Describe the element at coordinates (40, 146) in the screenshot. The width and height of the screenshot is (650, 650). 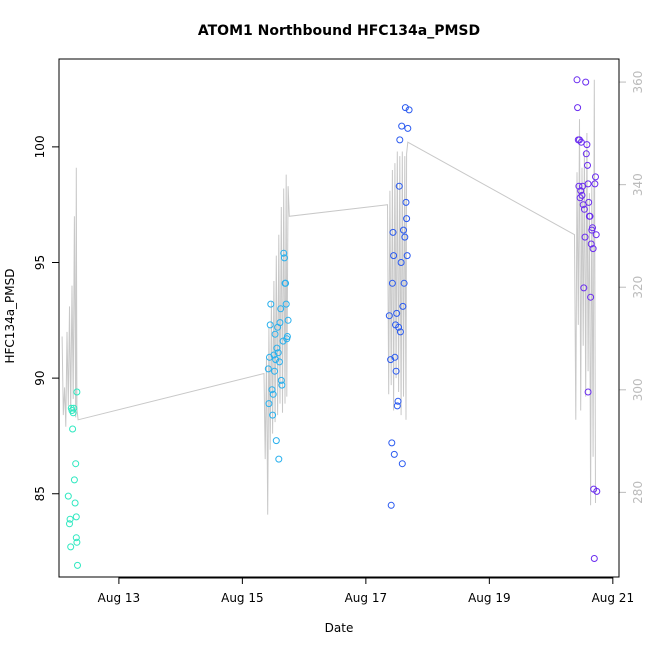
I see `y-tick-label: 100` at that location.